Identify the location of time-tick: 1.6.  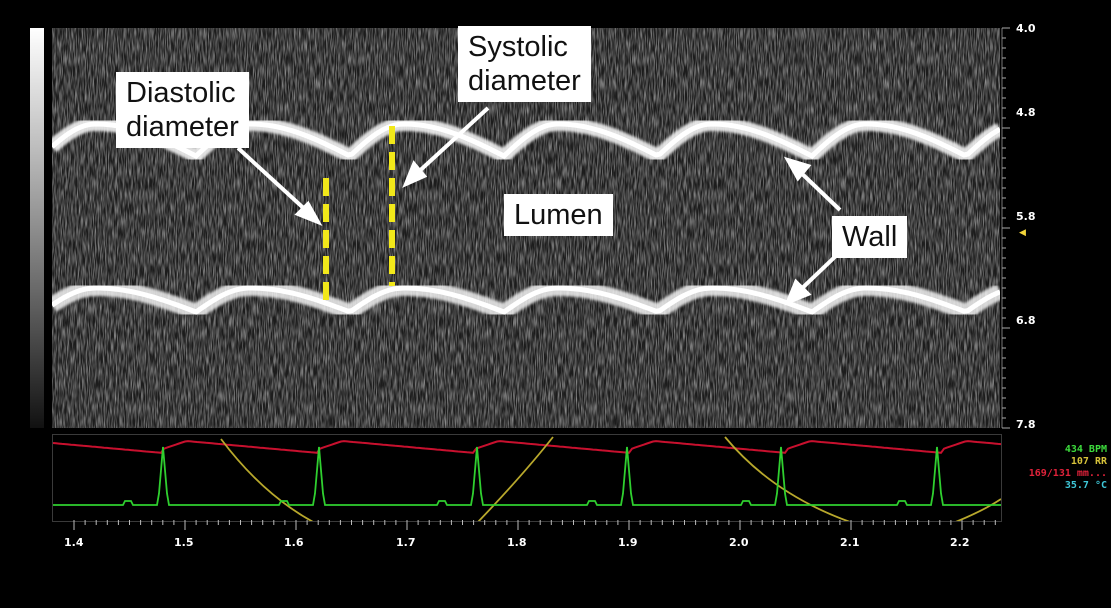
(294, 542).